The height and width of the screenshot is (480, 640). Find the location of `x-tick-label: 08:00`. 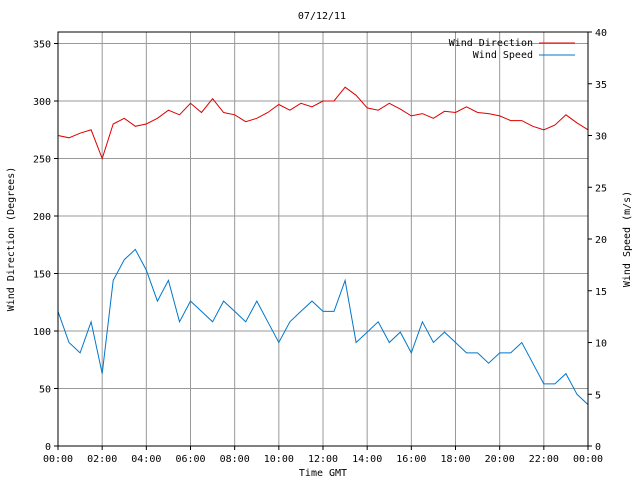

x-tick-label: 08:00 is located at coordinates (235, 459).